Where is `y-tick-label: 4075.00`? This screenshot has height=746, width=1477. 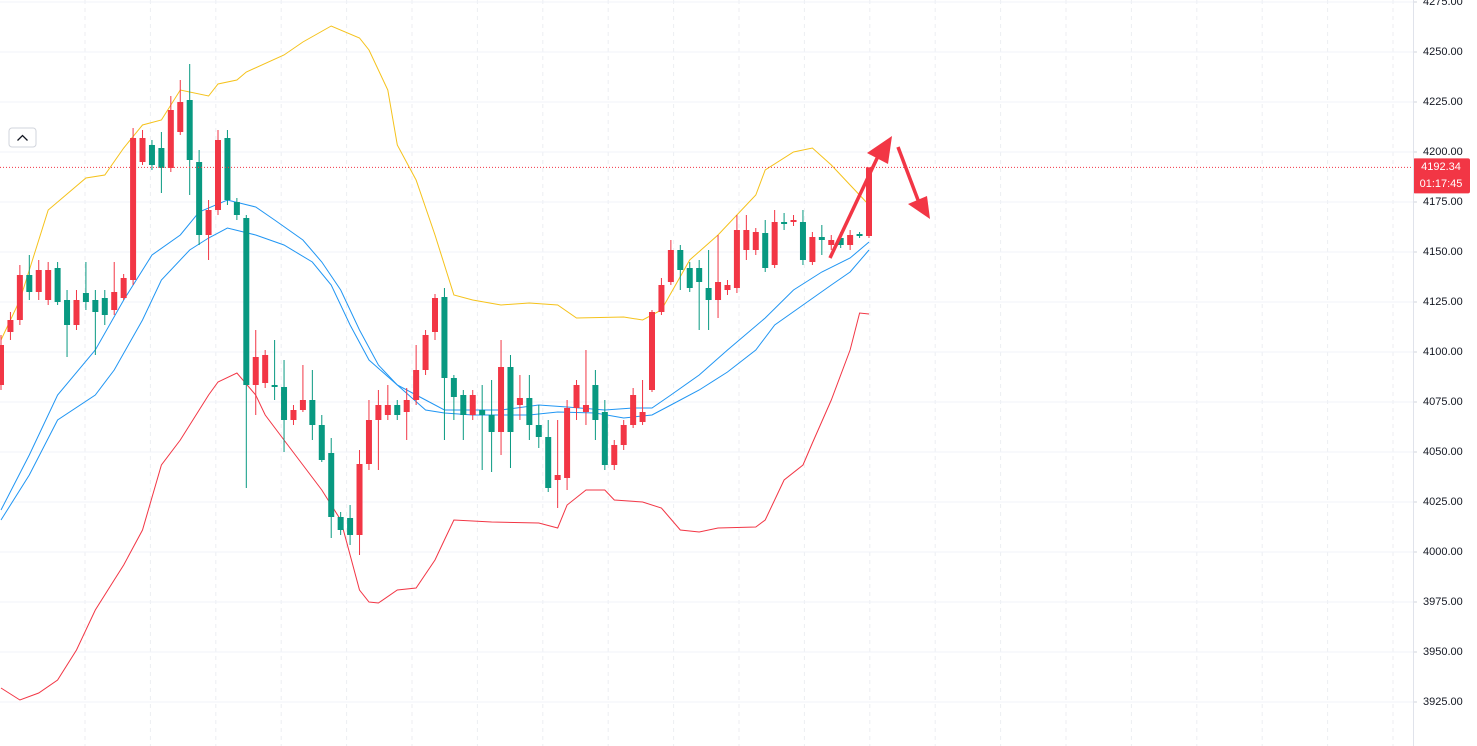
y-tick-label: 4075.00 is located at coordinates (1443, 402).